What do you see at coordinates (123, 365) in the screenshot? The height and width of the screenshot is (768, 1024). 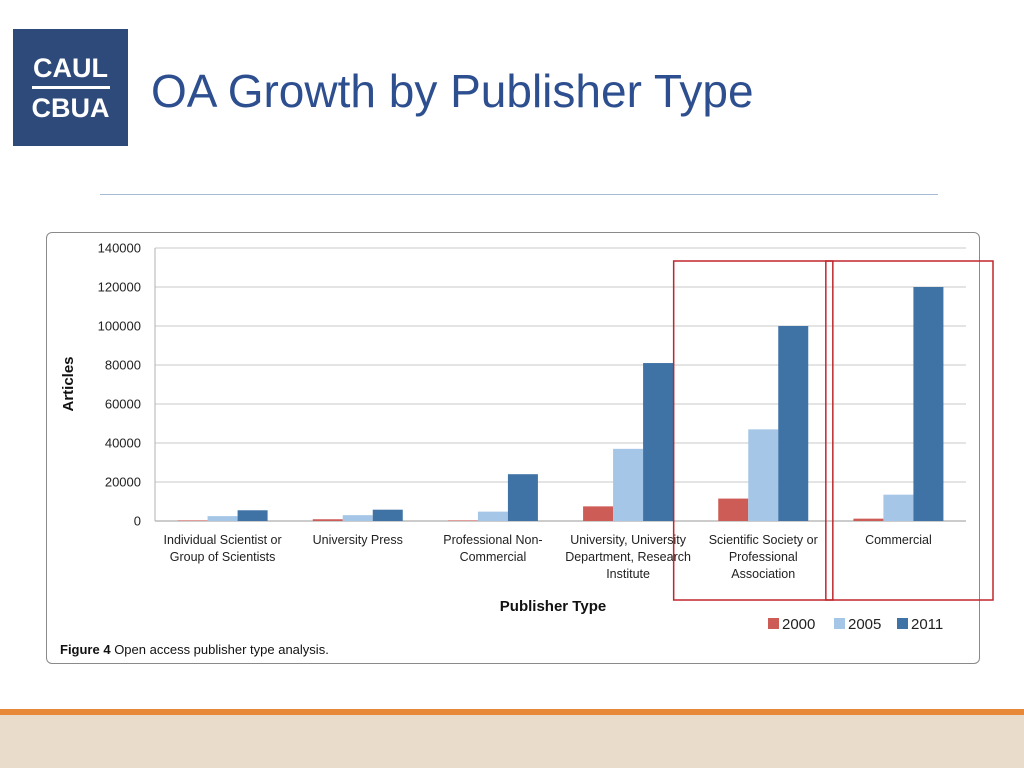 I see `y-tick-label: 80000` at bounding box center [123, 365].